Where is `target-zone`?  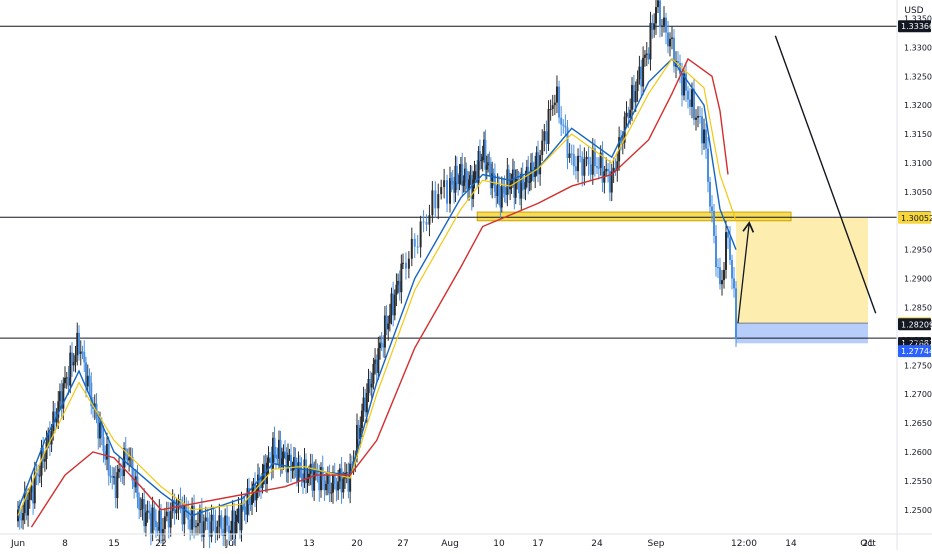
target-zone is located at coordinates (802, 270).